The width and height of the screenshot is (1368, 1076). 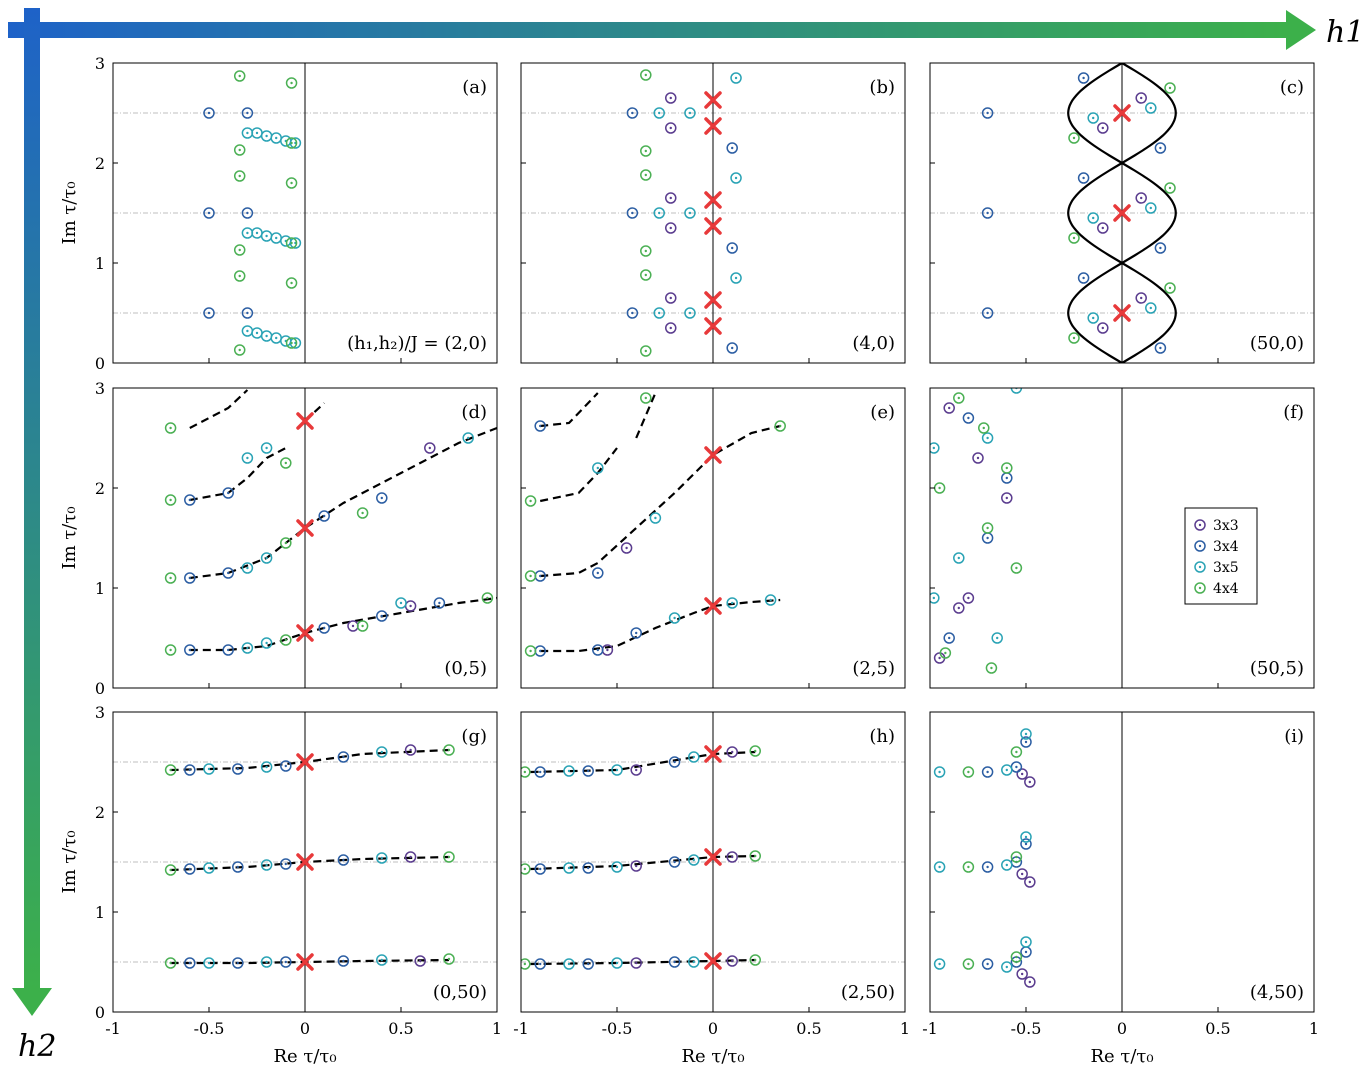 What do you see at coordinates (69, 861) in the screenshot?
I see `y-axis-label: Im τ/τ₀` at bounding box center [69, 861].